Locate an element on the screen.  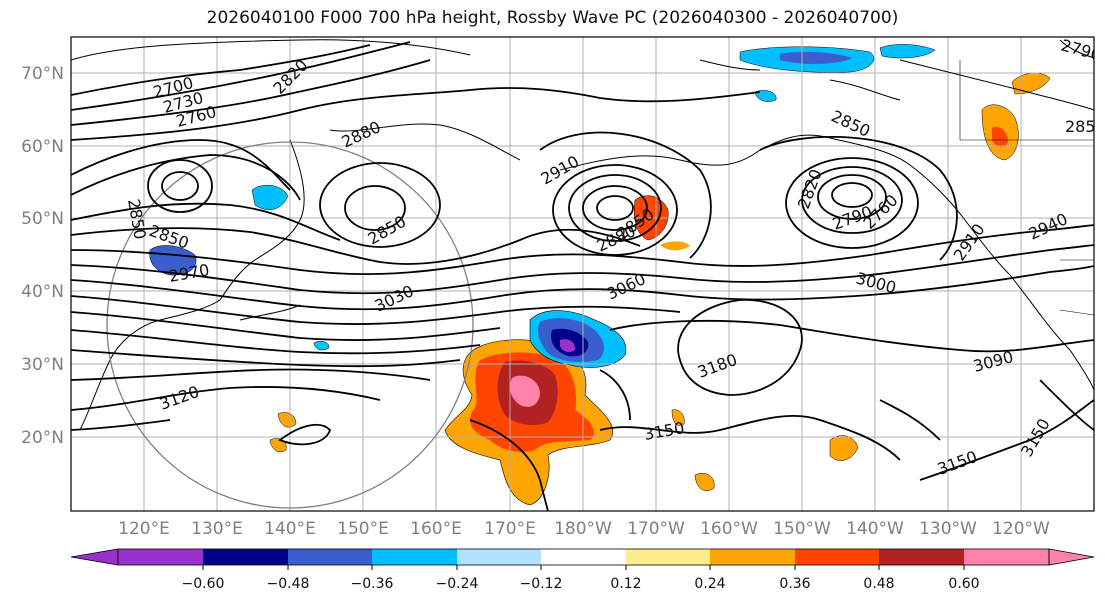
lon-label: 160°W is located at coordinates (729, 529).